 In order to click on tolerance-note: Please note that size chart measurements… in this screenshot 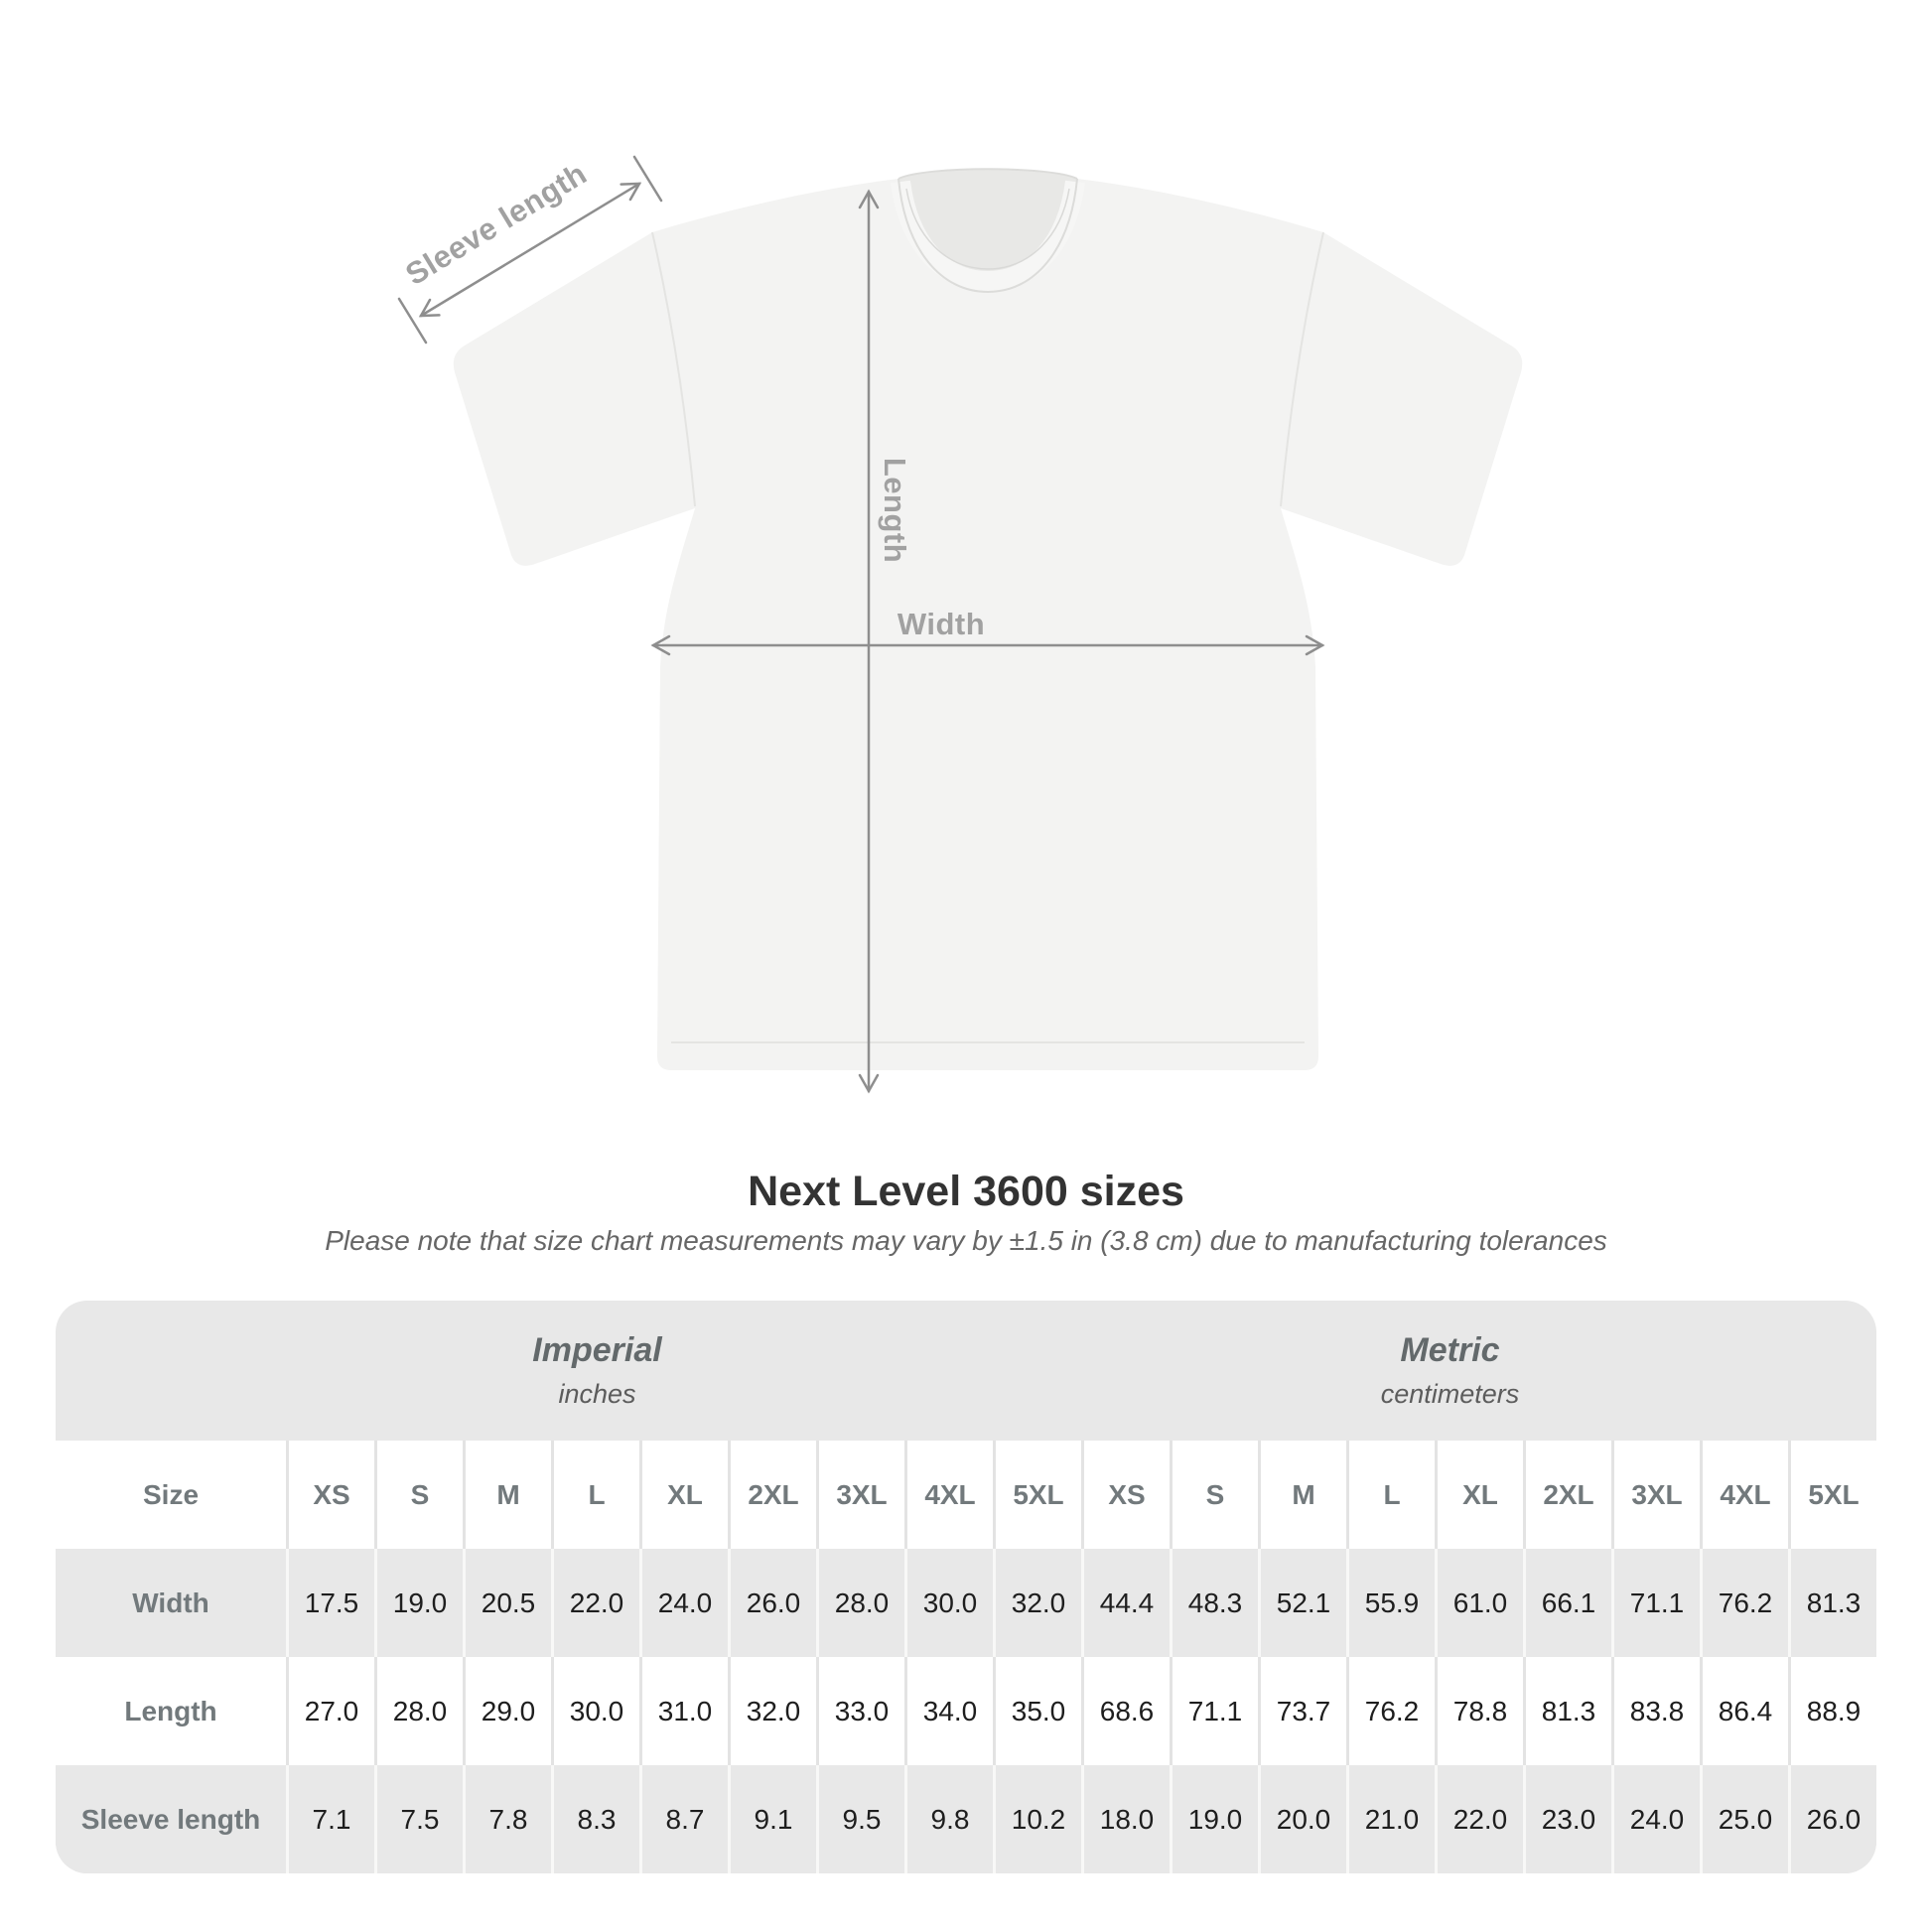, I will do `click(966, 1241)`.